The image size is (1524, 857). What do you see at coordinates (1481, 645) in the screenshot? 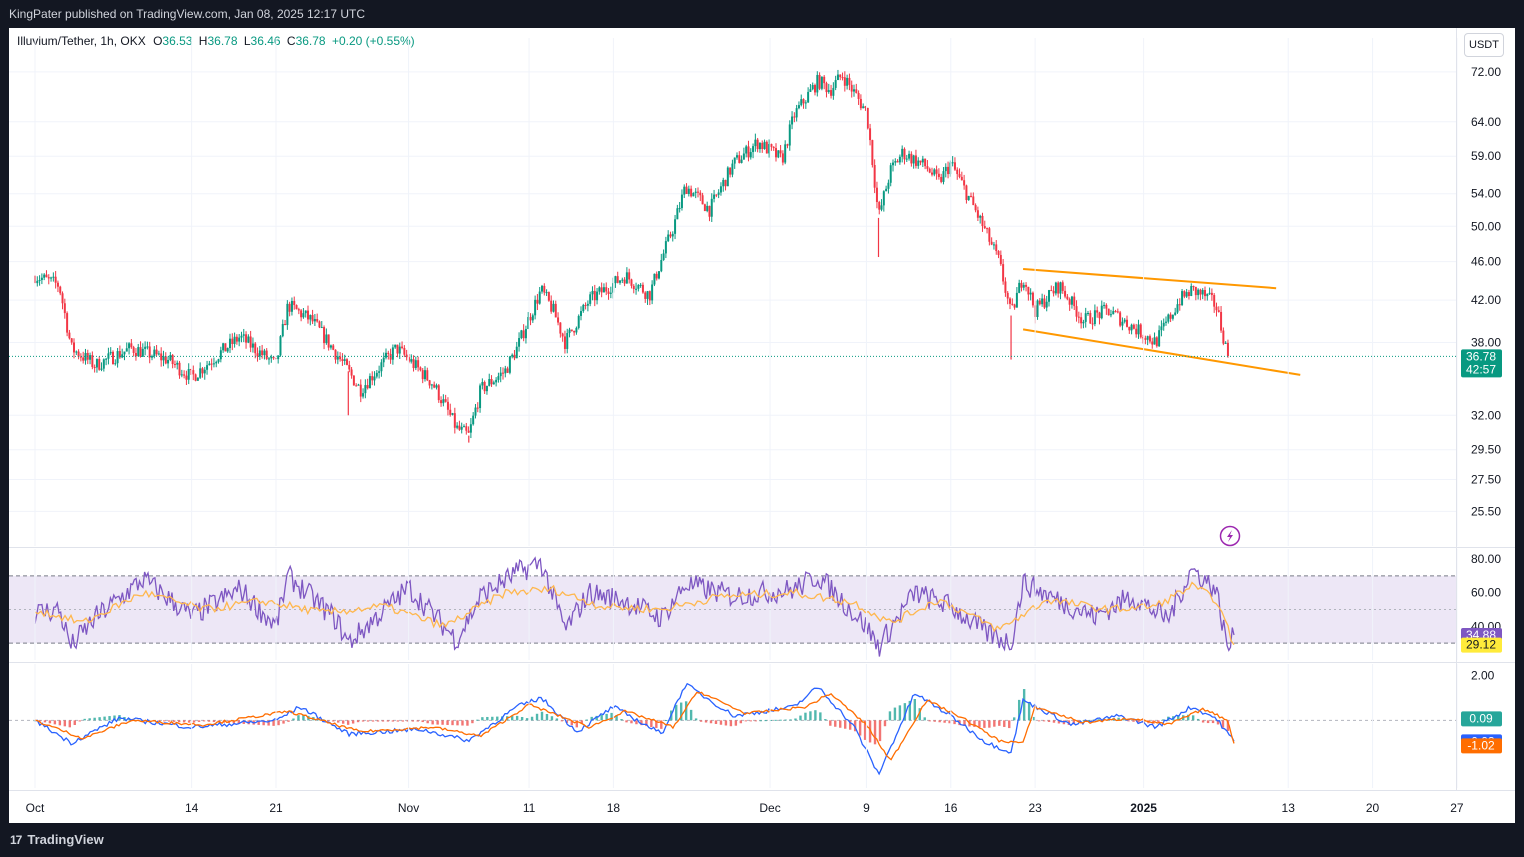
I see `rsi-ma-value-tag: 29.12` at bounding box center [1481, 645].